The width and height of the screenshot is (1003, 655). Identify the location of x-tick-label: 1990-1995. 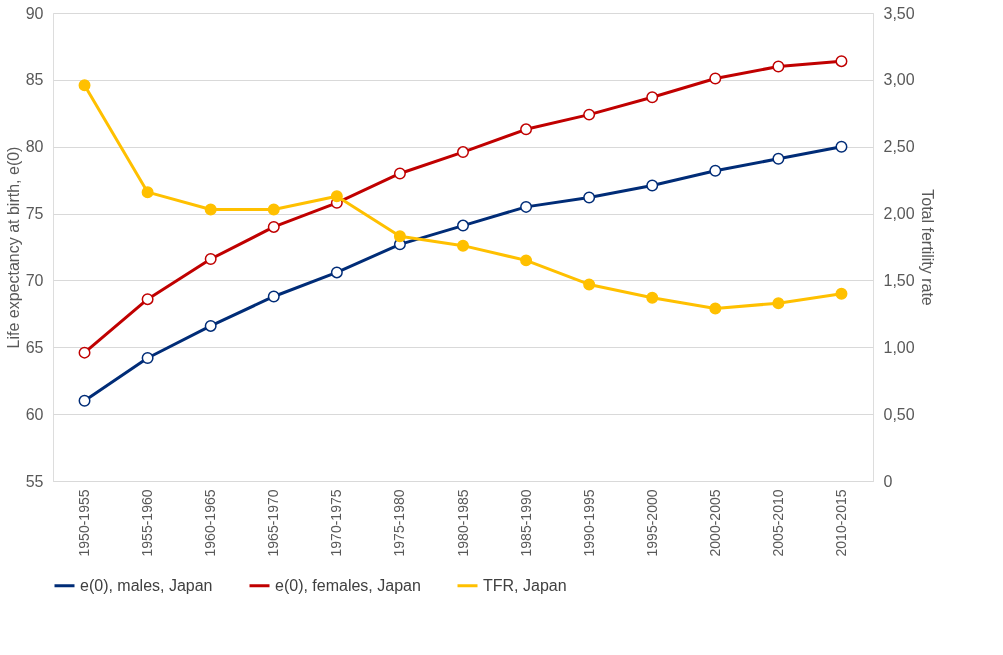
(588, 523).